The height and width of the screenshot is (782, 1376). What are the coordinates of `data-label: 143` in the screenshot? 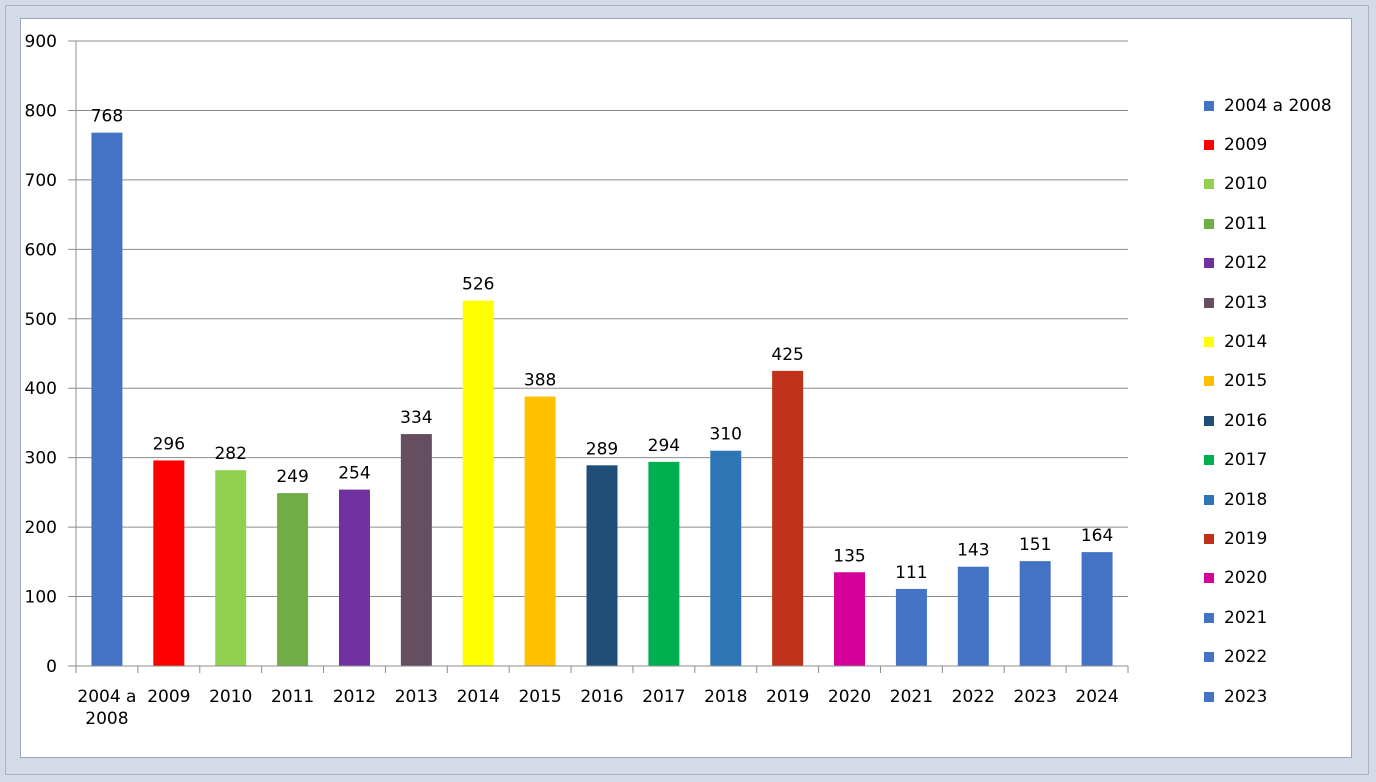 It's located at (973, 551).